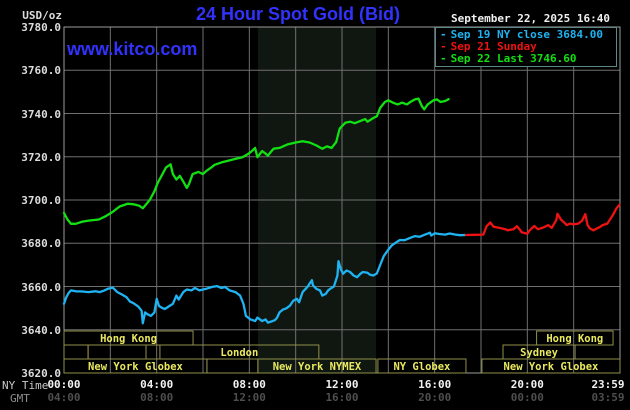 The image size is (630, 410). Describe the element at coordinates (249, 384) in the screenshot. I see `ny-time-tick-label: 08:00` at that location.